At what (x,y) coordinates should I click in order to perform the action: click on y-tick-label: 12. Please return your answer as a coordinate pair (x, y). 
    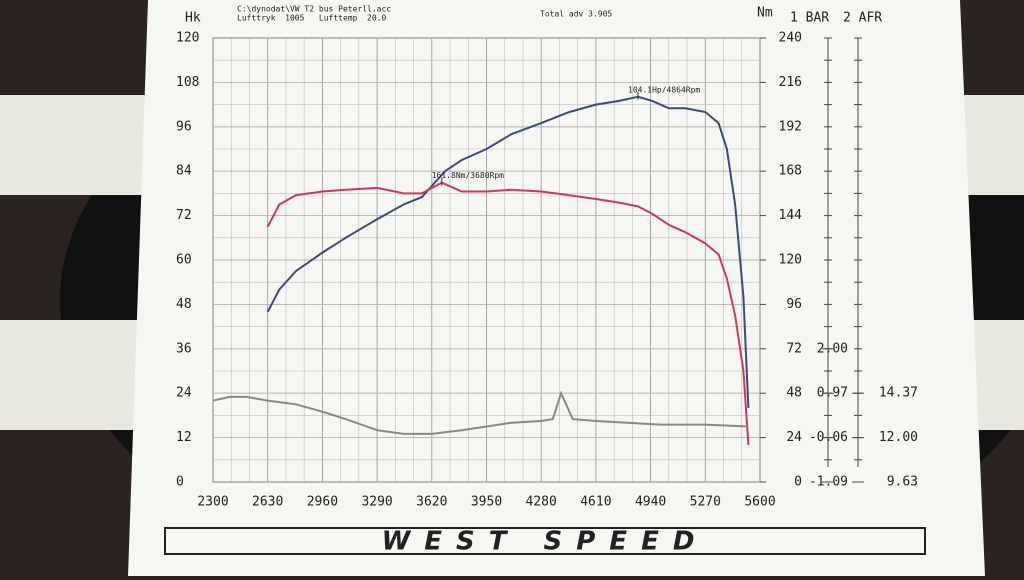
    Looking at the image, I should click on (184, 437).